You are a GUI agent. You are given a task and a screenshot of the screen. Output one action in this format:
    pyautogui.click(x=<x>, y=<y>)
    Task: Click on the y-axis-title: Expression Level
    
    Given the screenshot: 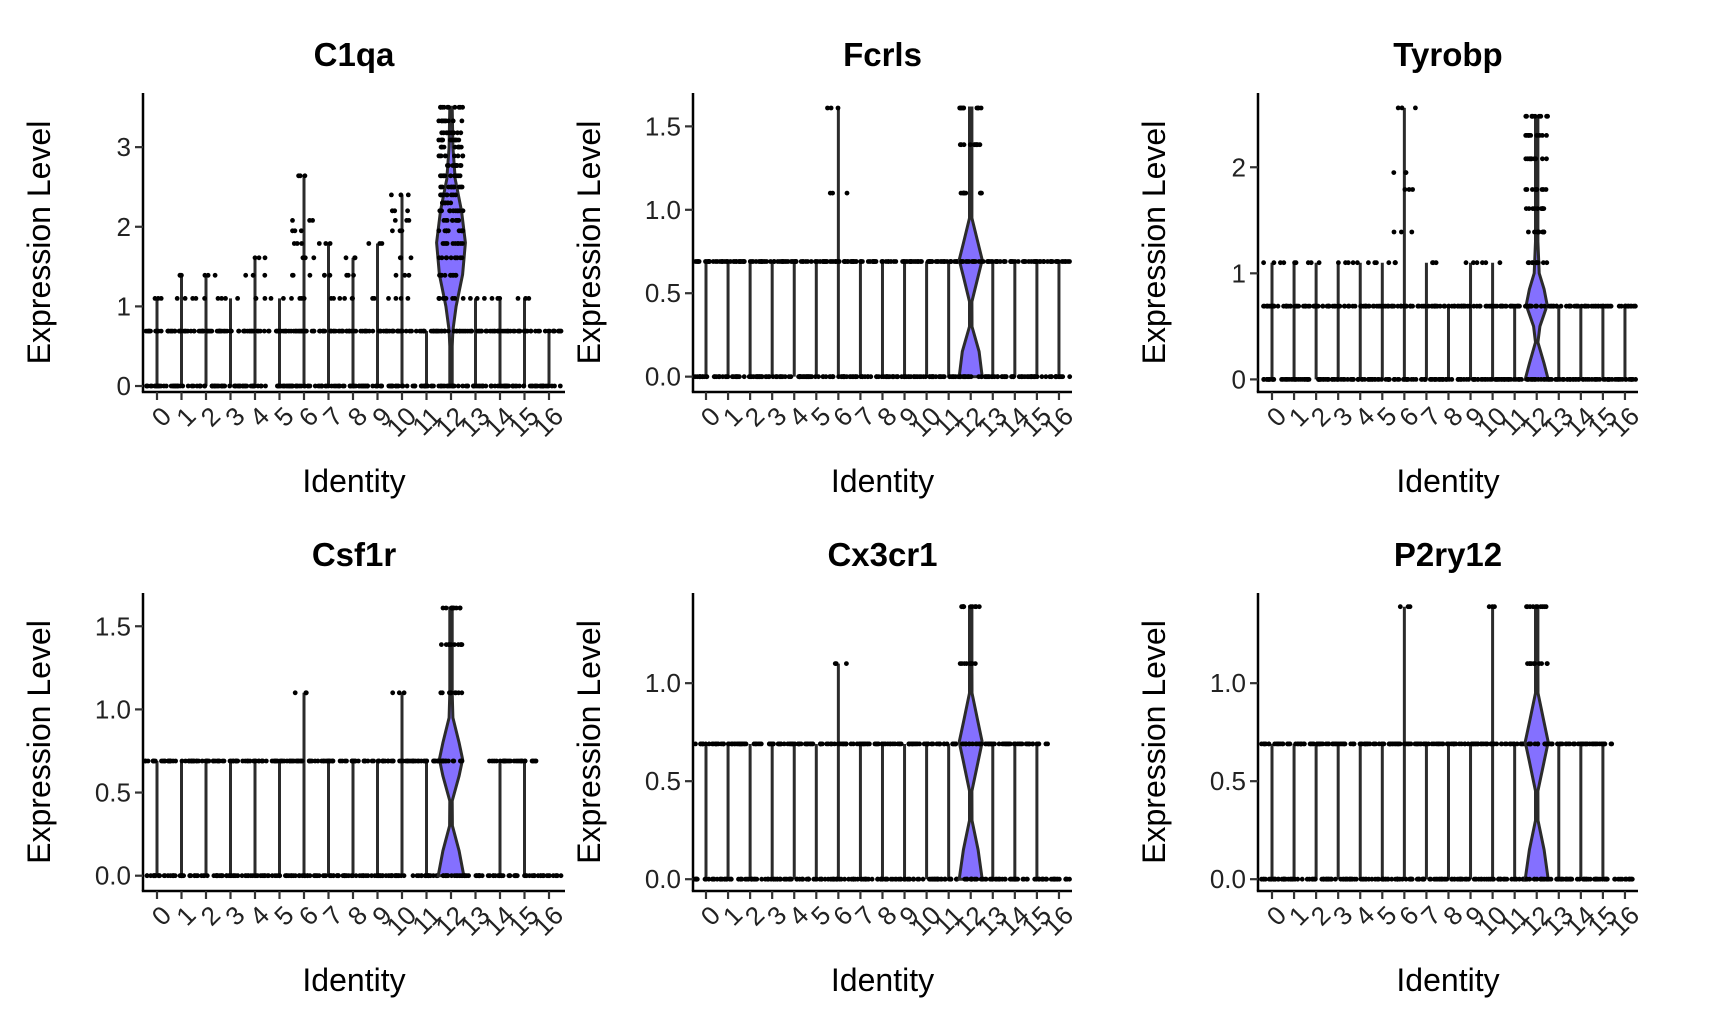 What is the action you would take?
    pyautogui.click(x=1154, y=243)
    